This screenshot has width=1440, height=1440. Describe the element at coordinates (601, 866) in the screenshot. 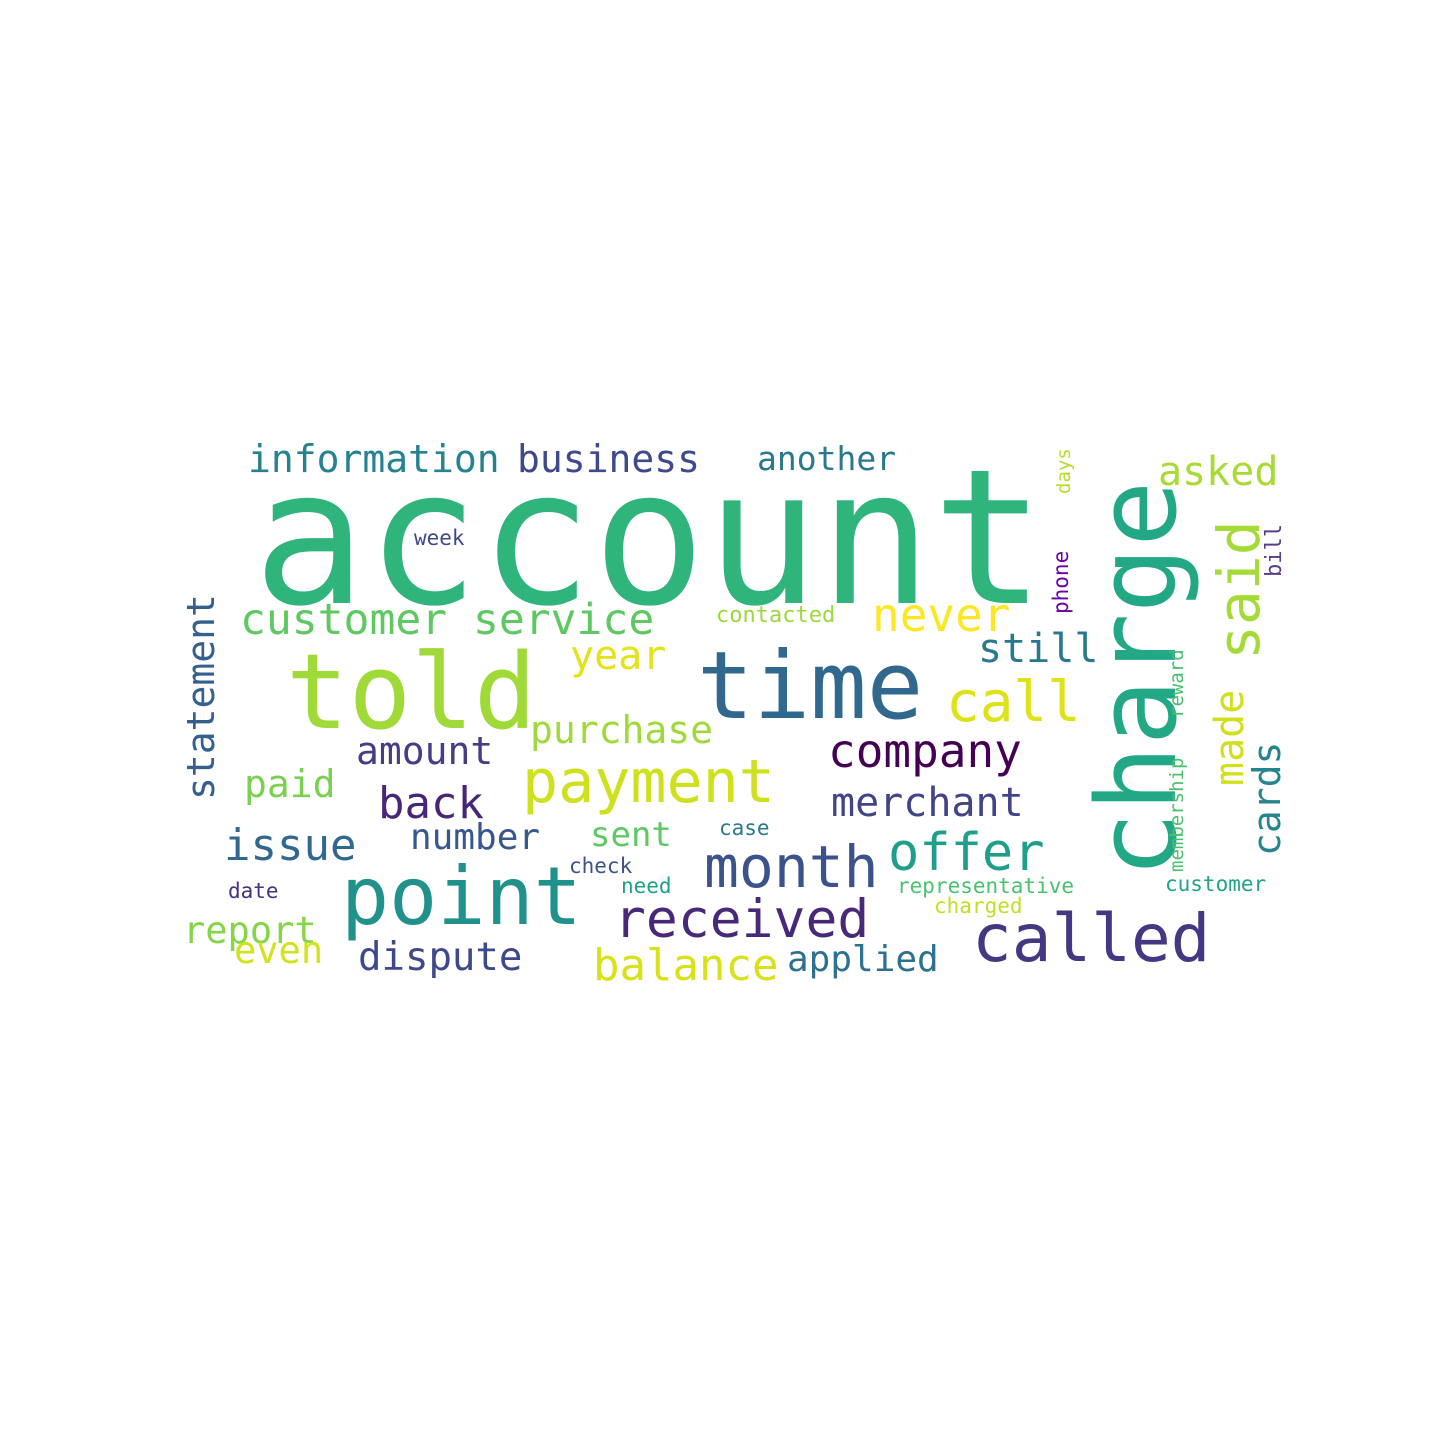

I see `word-check: check` at that location.